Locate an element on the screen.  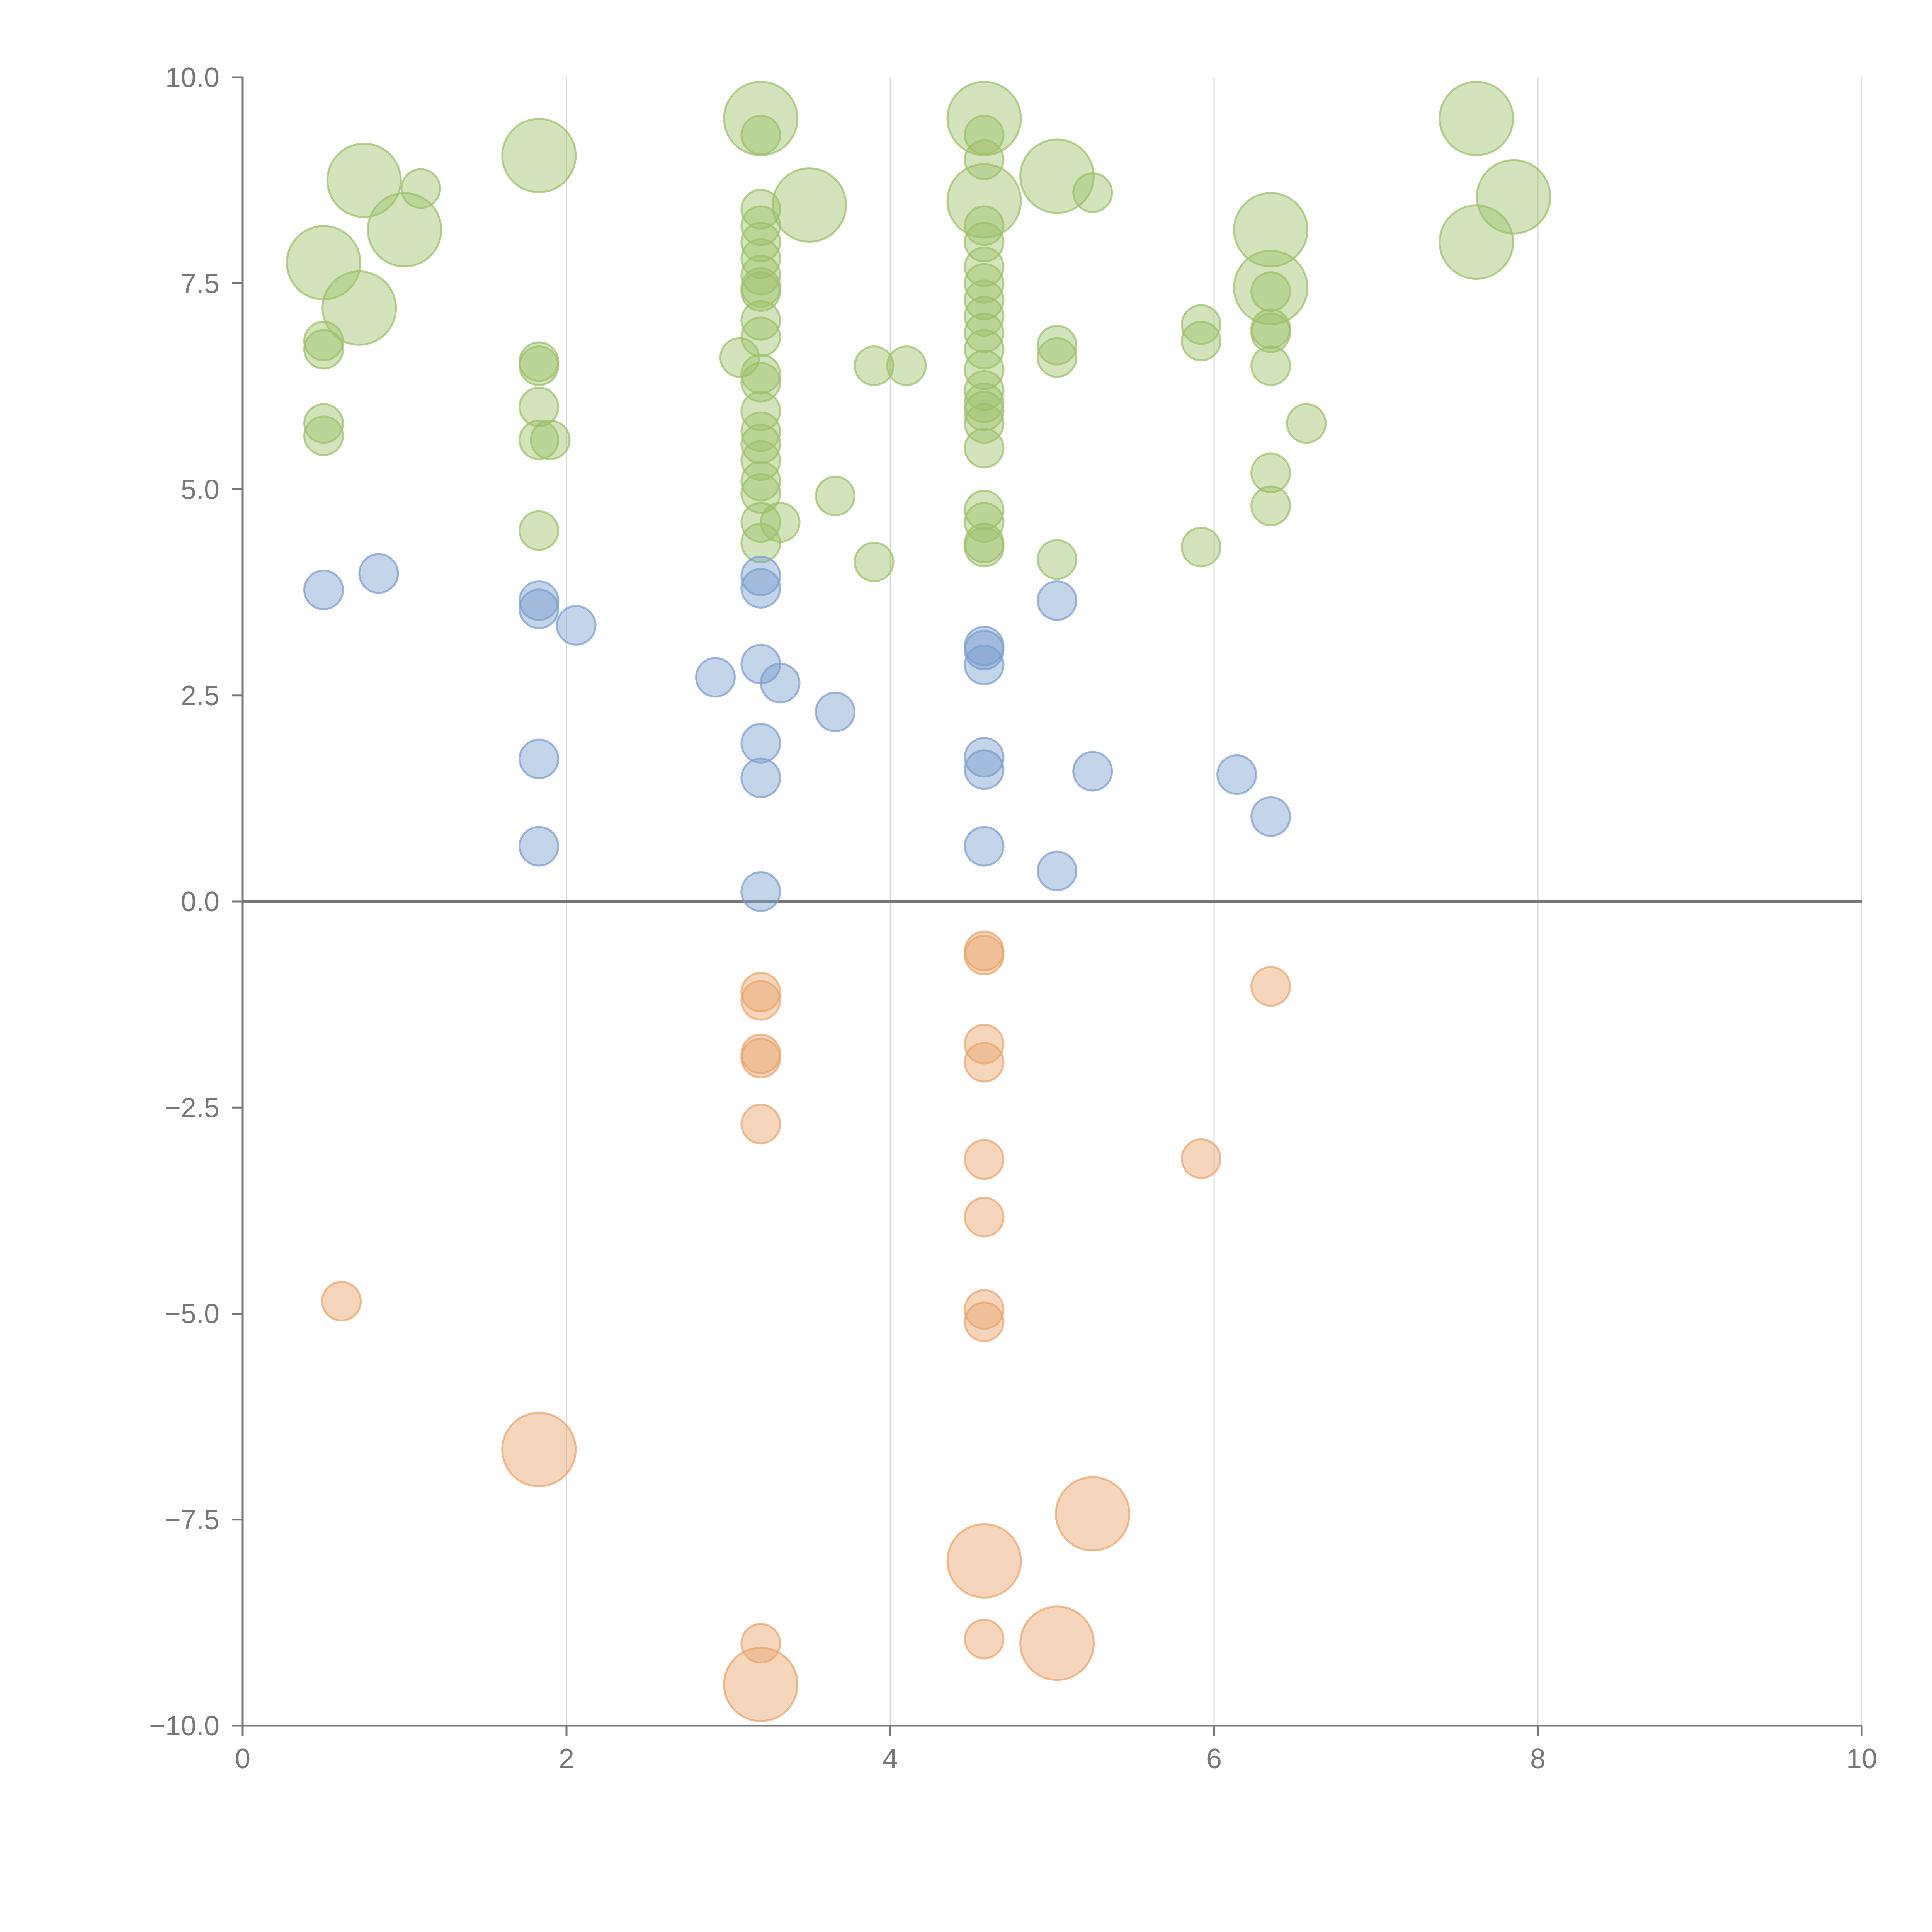
x-tick-label: 0 is located at coordinates (243, 1758).